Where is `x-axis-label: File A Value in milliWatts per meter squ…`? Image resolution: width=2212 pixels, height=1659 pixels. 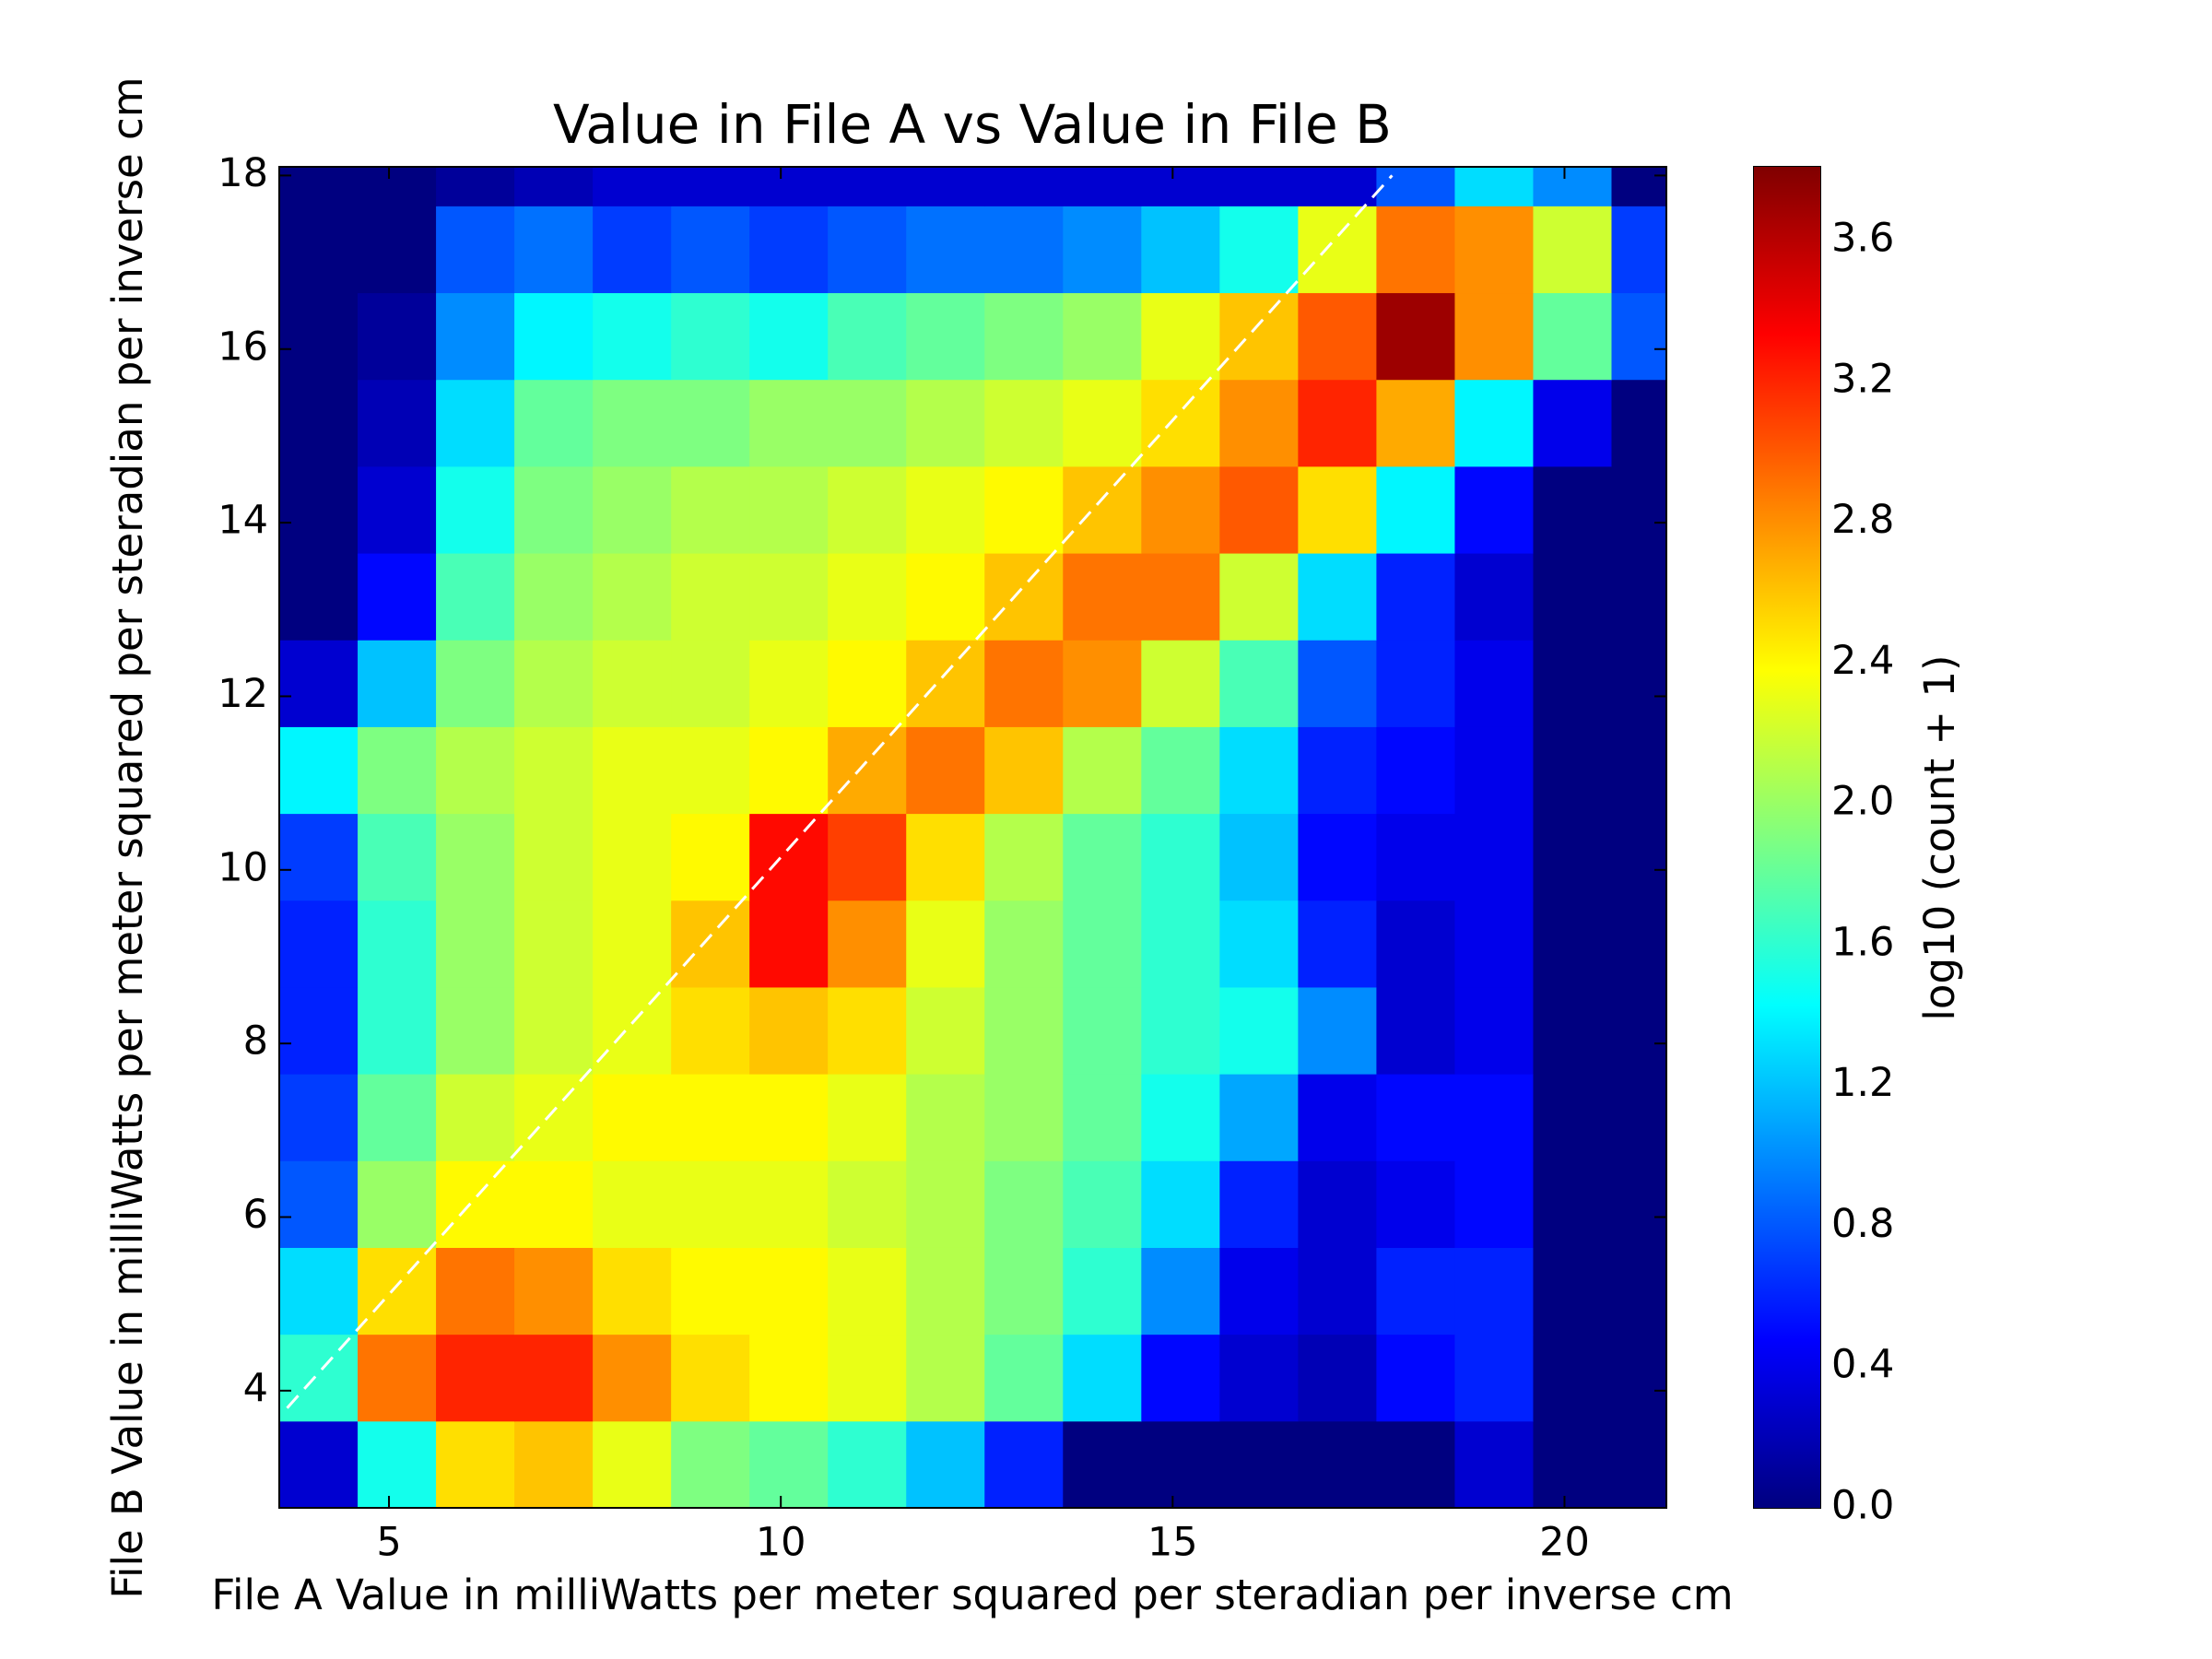
x-axis-label: File A Value in milliWatts per meter squ… is located at coordinates (972, 1595).